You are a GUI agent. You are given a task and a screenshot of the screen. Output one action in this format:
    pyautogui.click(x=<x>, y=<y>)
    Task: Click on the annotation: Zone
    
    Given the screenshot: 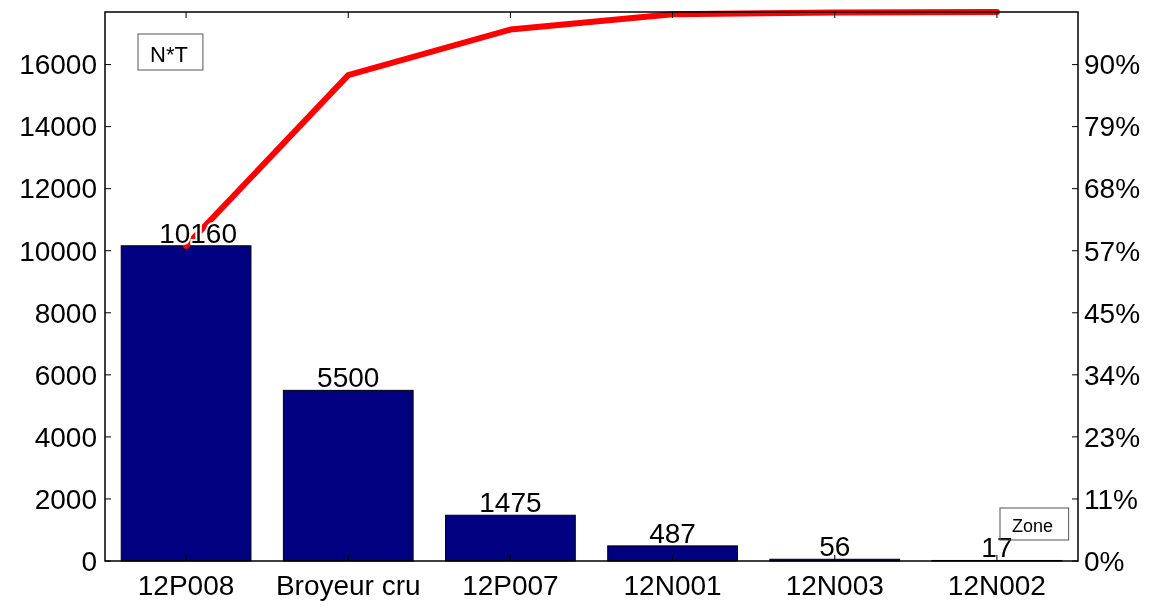 What is the action you would take?
    pyautogui.click(x=1033, y=526)
    